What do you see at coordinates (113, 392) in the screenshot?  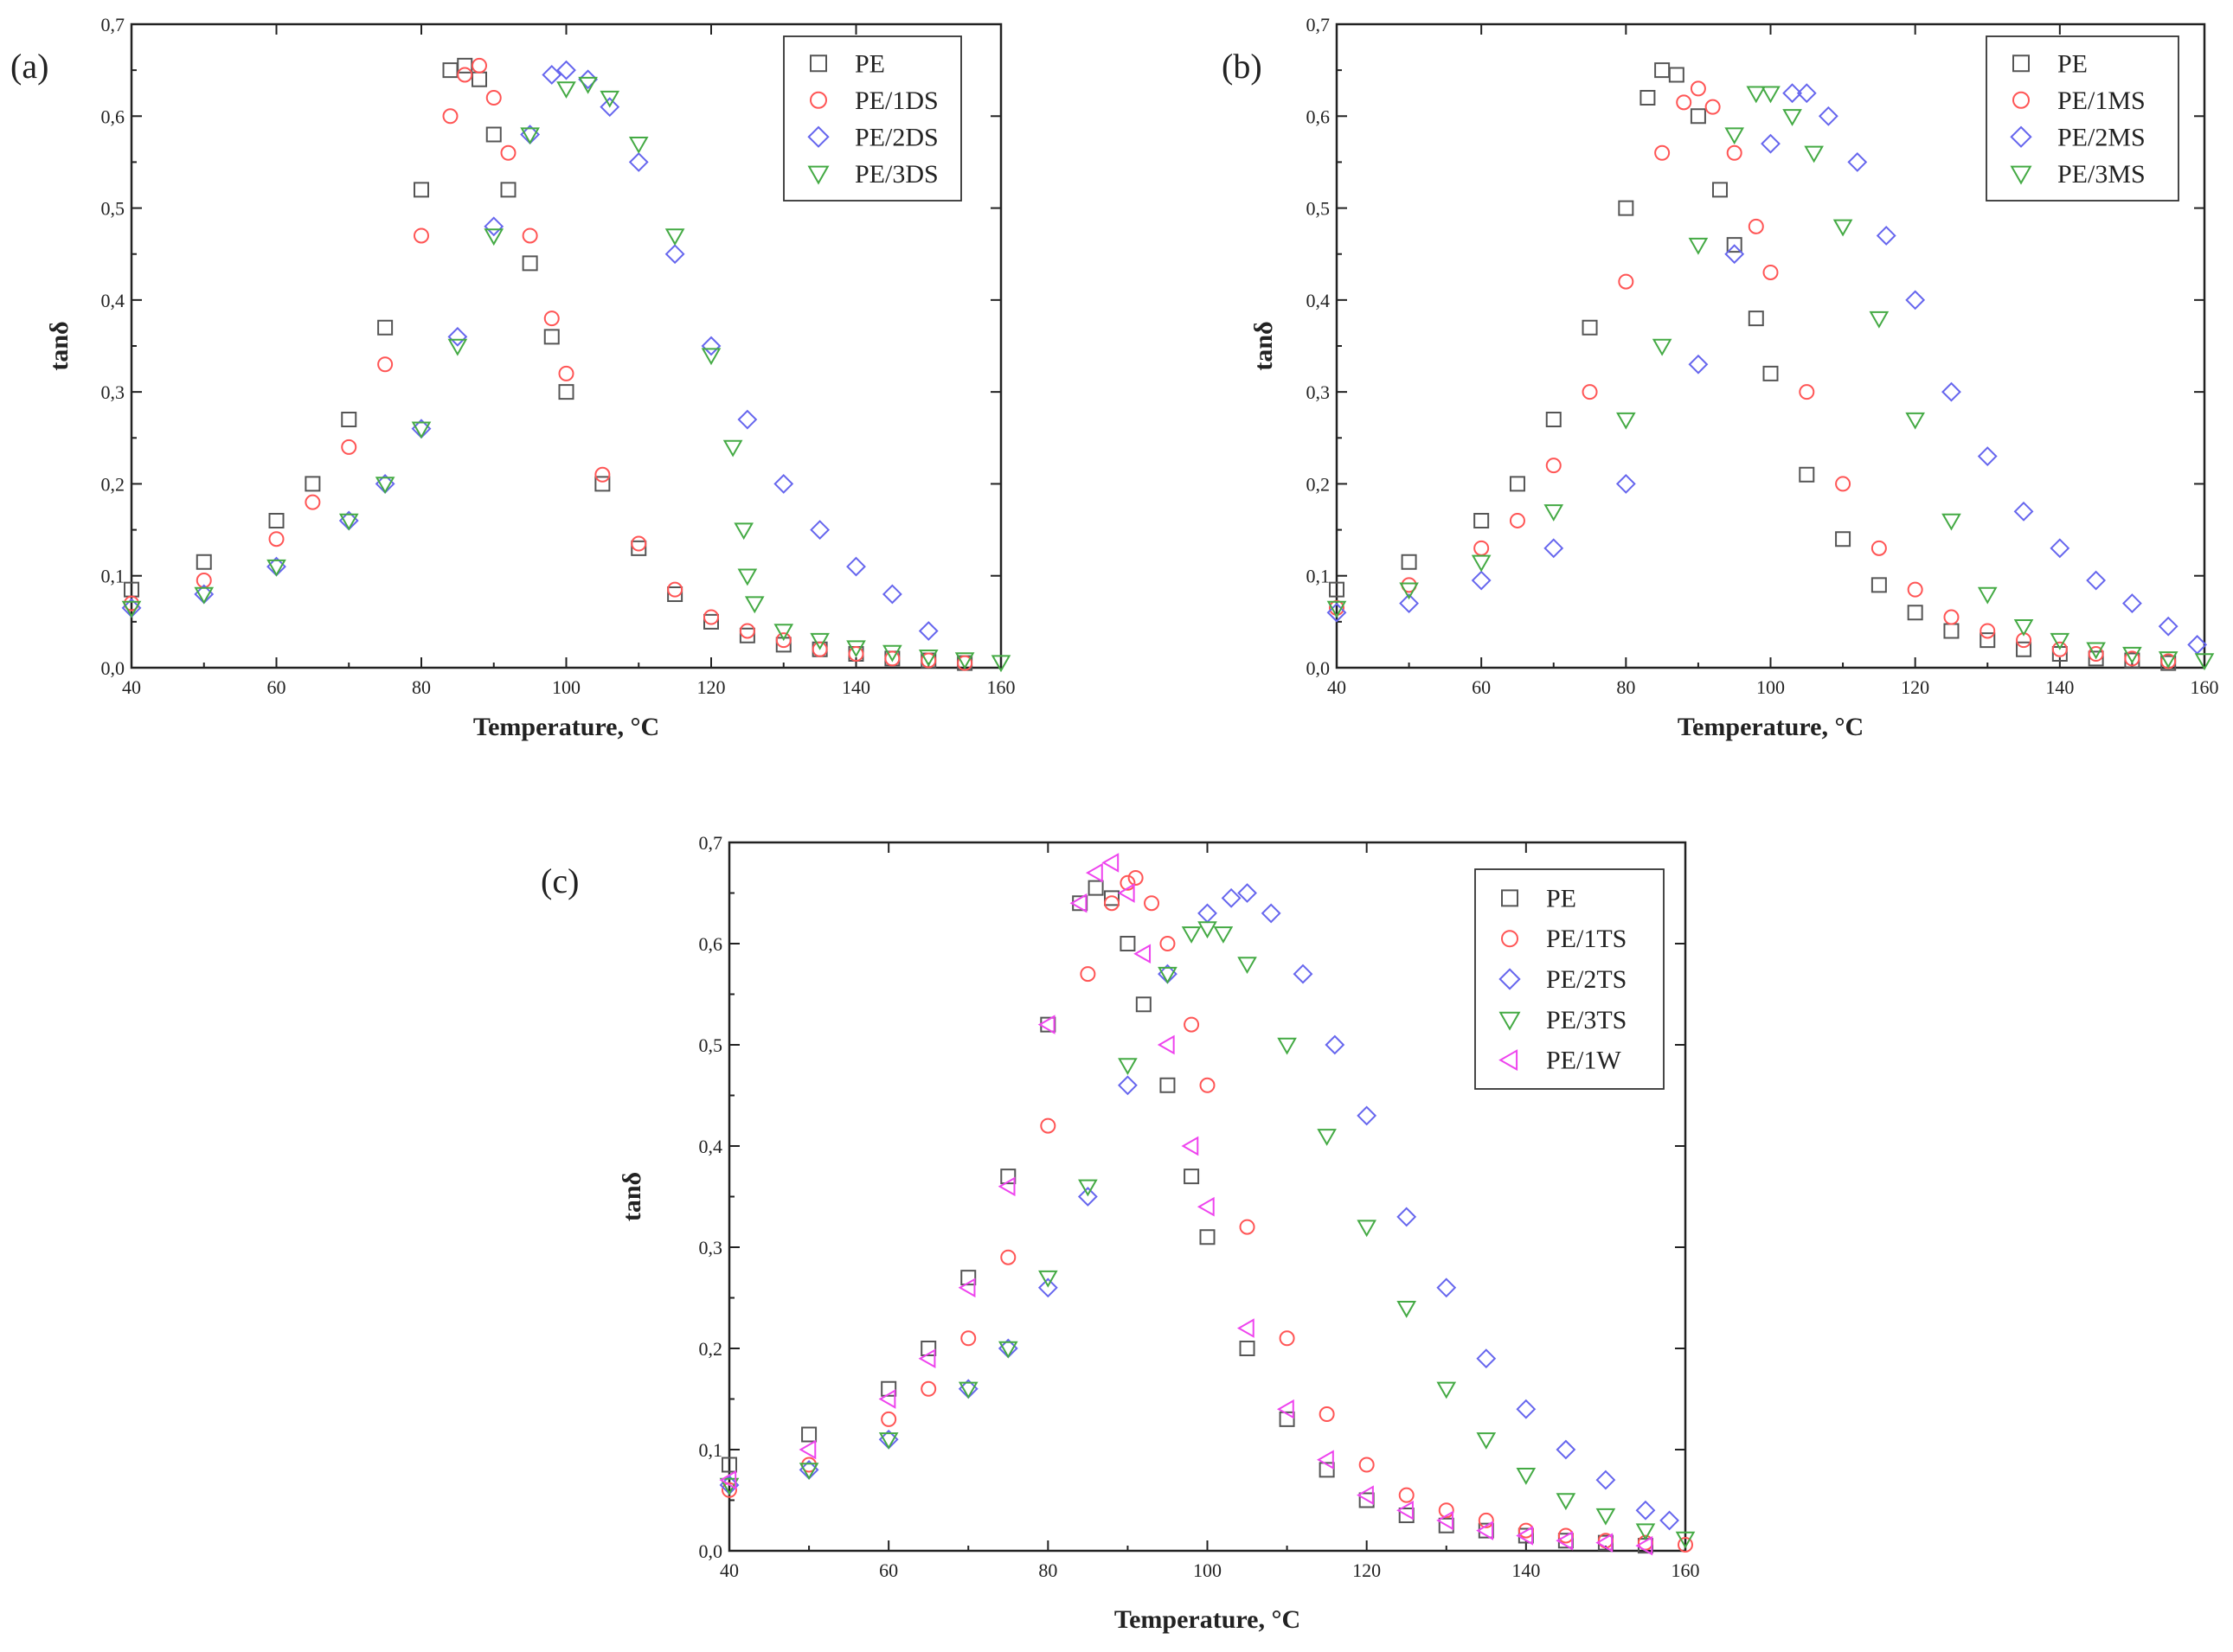 I see `y-tick-label: 0,3` at bounding box center [113, 392].